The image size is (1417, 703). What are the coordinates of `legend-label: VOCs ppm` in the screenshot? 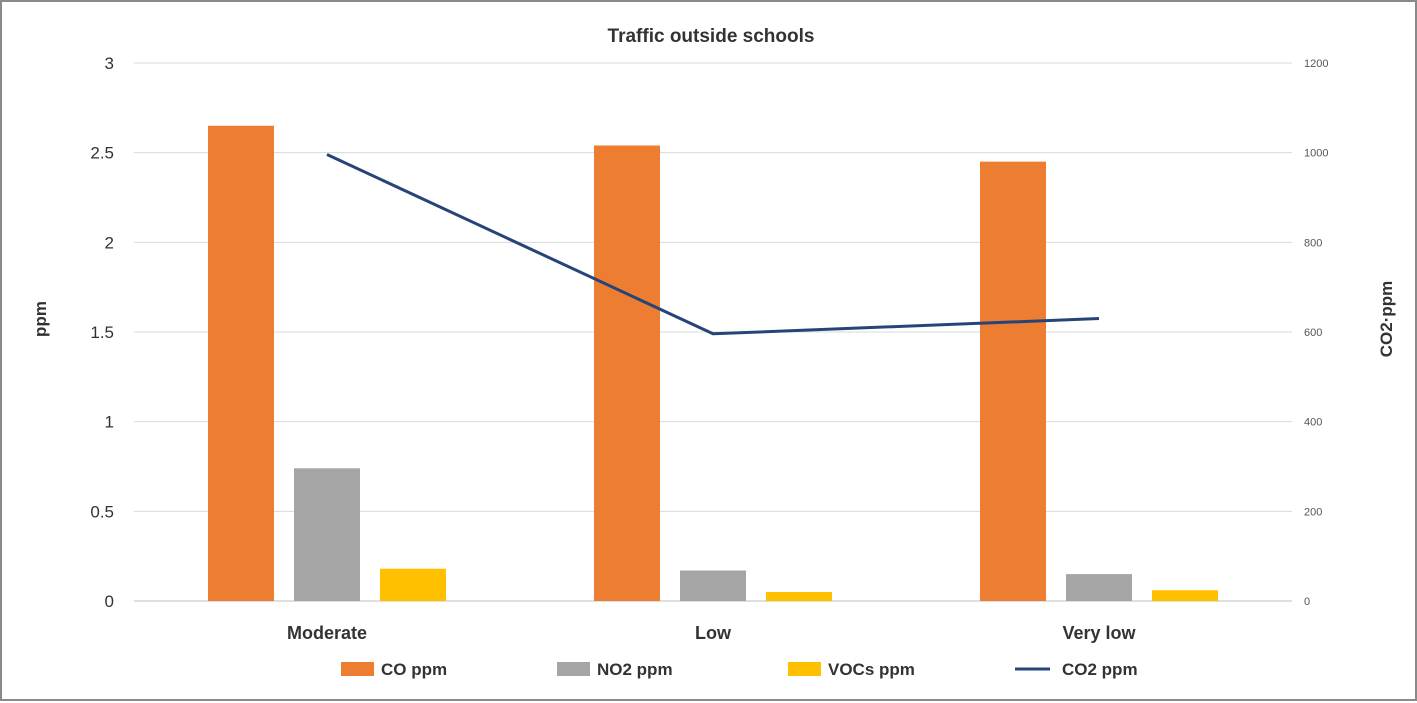 It's located at (871, 669).